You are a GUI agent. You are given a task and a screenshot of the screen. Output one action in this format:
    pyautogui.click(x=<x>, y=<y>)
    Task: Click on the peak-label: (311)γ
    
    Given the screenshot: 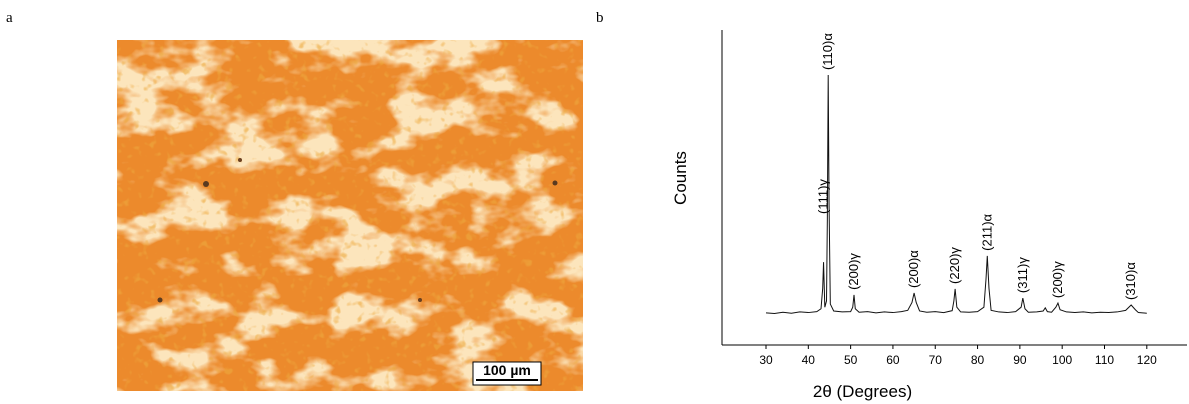 What is the action you would take?
    pyautogui.click(x=1022, y=275)
    